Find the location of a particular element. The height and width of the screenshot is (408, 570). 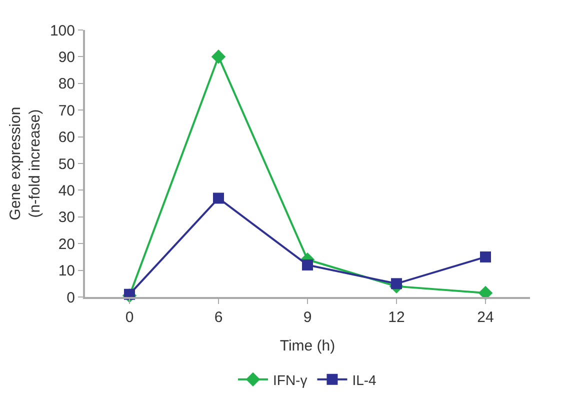

y-tick-label: 40 is located at coordinates (66, 191).